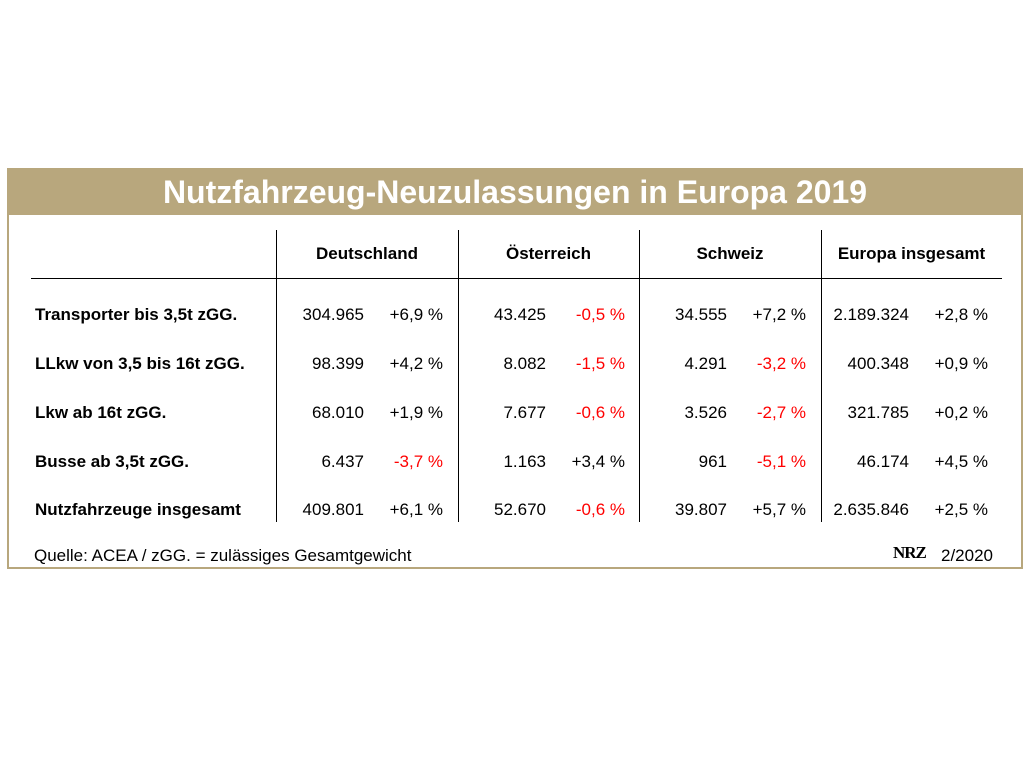 The width and height of the screenshot is (1030, 772). I want to click on cell-value: 409.801, so click(333, 509).